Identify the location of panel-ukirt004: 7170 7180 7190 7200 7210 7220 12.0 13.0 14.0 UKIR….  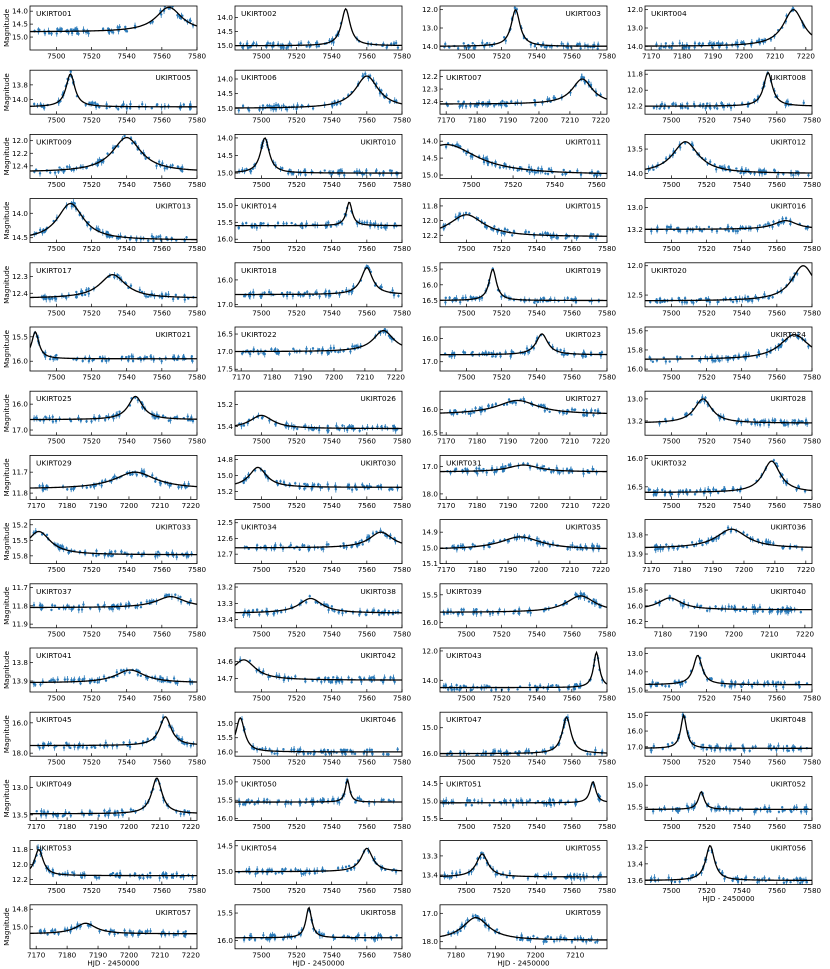
(721, 32).